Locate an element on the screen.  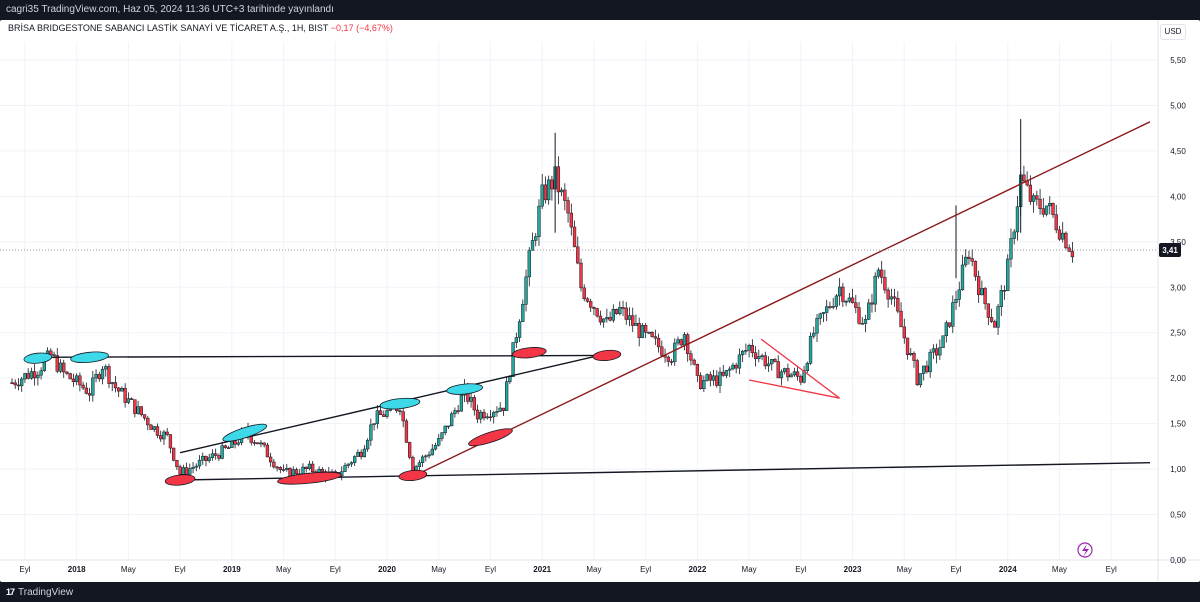
y-tick-label-7: 3,50 is located at coordinates (1178, 242).